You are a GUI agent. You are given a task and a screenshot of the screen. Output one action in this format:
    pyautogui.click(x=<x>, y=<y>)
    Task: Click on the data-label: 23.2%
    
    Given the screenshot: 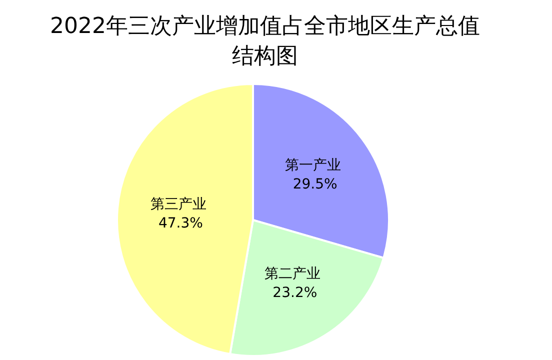 What is the action you would take?
    pyautogui.click(x=295, y=293)
    